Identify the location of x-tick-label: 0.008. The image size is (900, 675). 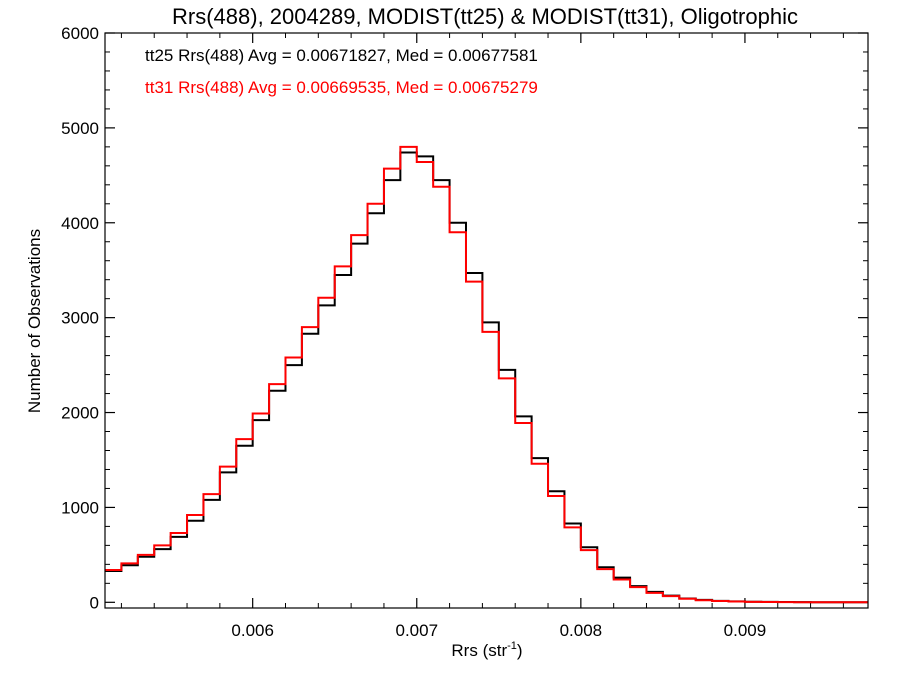
(581, 630).